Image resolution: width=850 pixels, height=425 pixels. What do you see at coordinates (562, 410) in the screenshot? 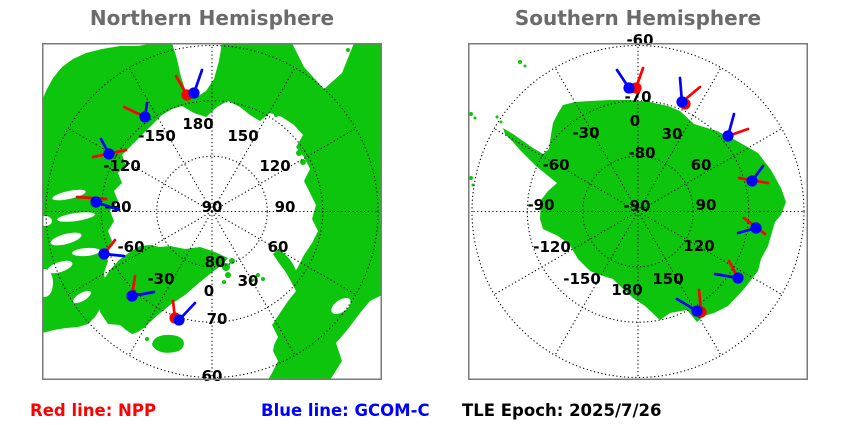
I see `legend-tle-epoch: TLE Epoch: 2025/7/26` at bounding box center [562, 410].